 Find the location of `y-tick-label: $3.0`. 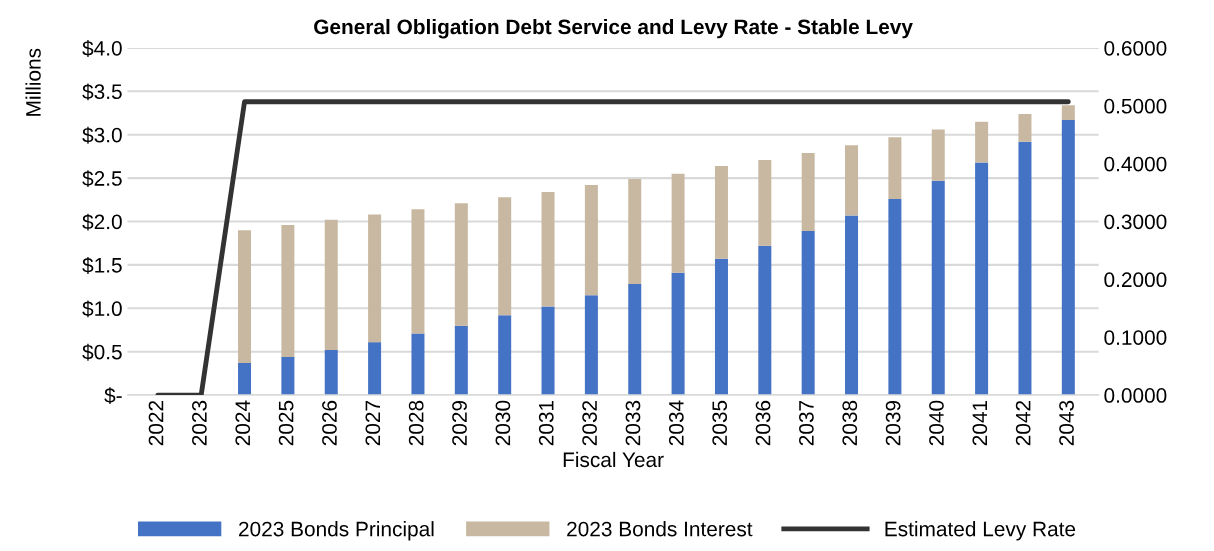

y-tick-label: $3.0 is located at coordinates (102, 135).